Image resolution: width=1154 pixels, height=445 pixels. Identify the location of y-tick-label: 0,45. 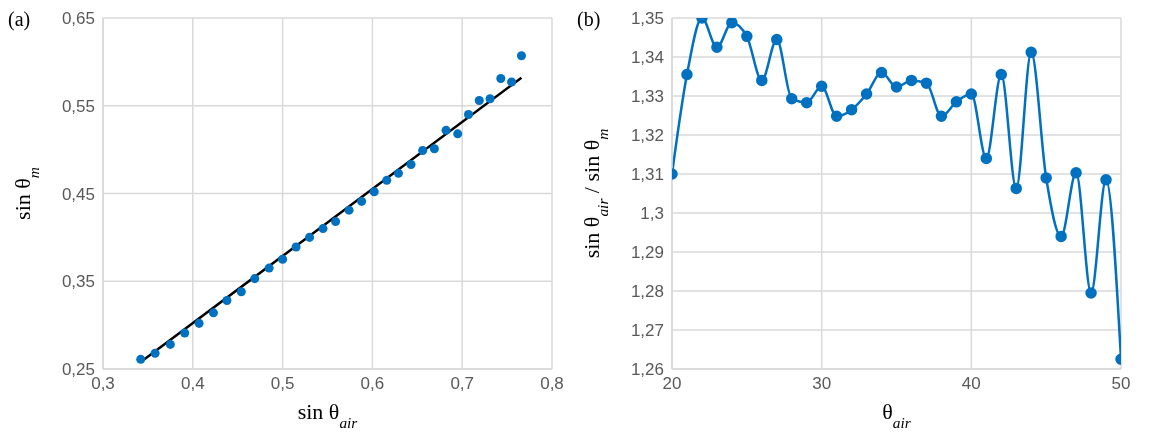
(78, 194).